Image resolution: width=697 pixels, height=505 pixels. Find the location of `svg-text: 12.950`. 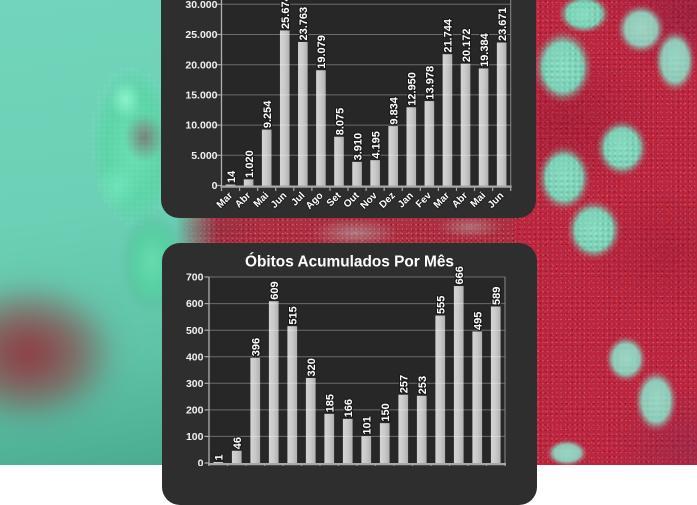

svg-text: 12.950 is located at coordinates (413, 89).